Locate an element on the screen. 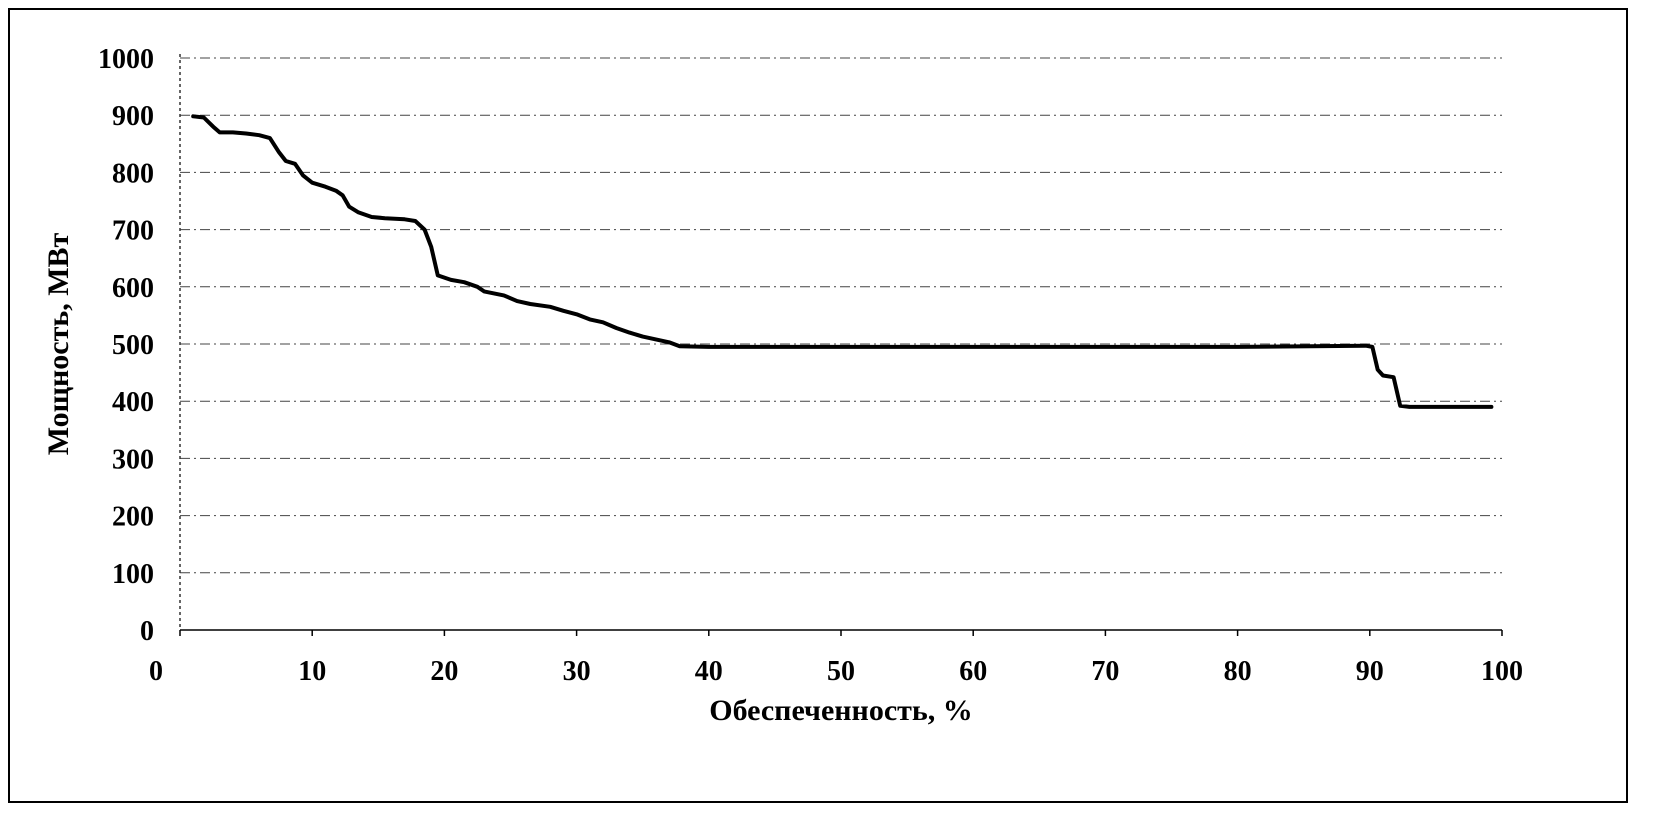 The width and height of the screenshot is (1654, 825). x-tick-label: 10 is located at coordinates (312, 671).